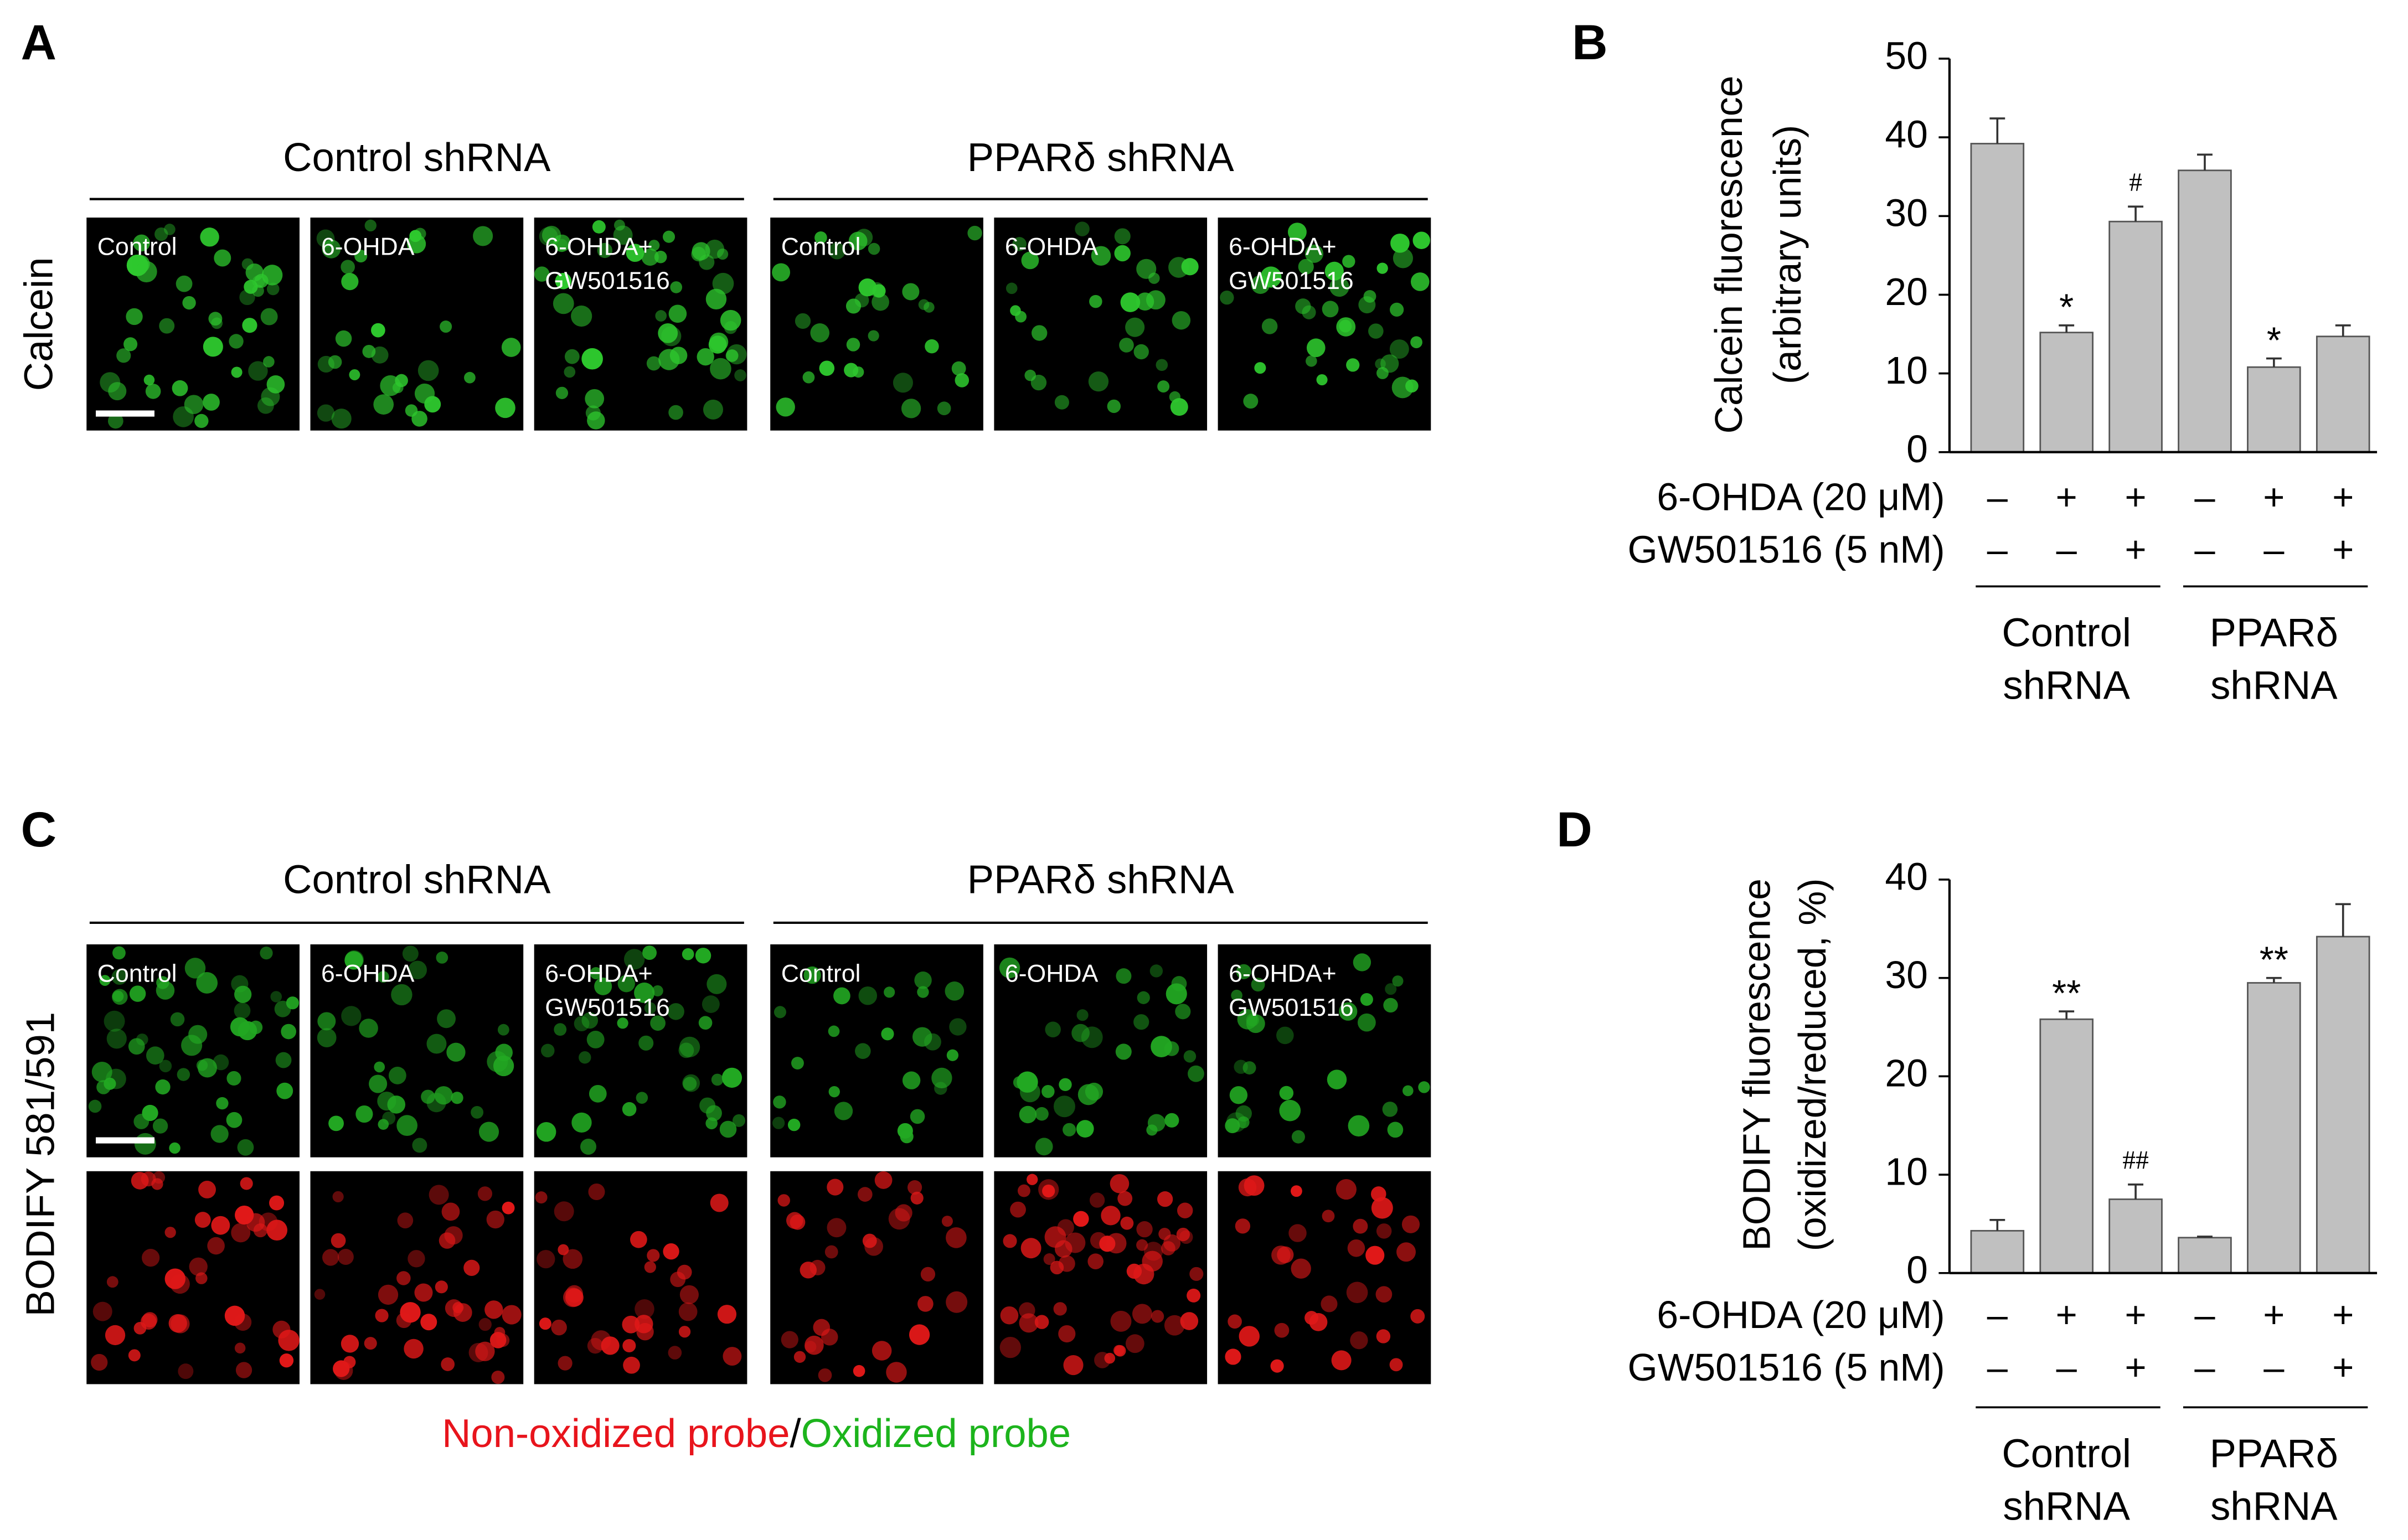 This screenshot has height=1540, width=2408. I want to click on treatment-sign: –, so click(2274, 1367).